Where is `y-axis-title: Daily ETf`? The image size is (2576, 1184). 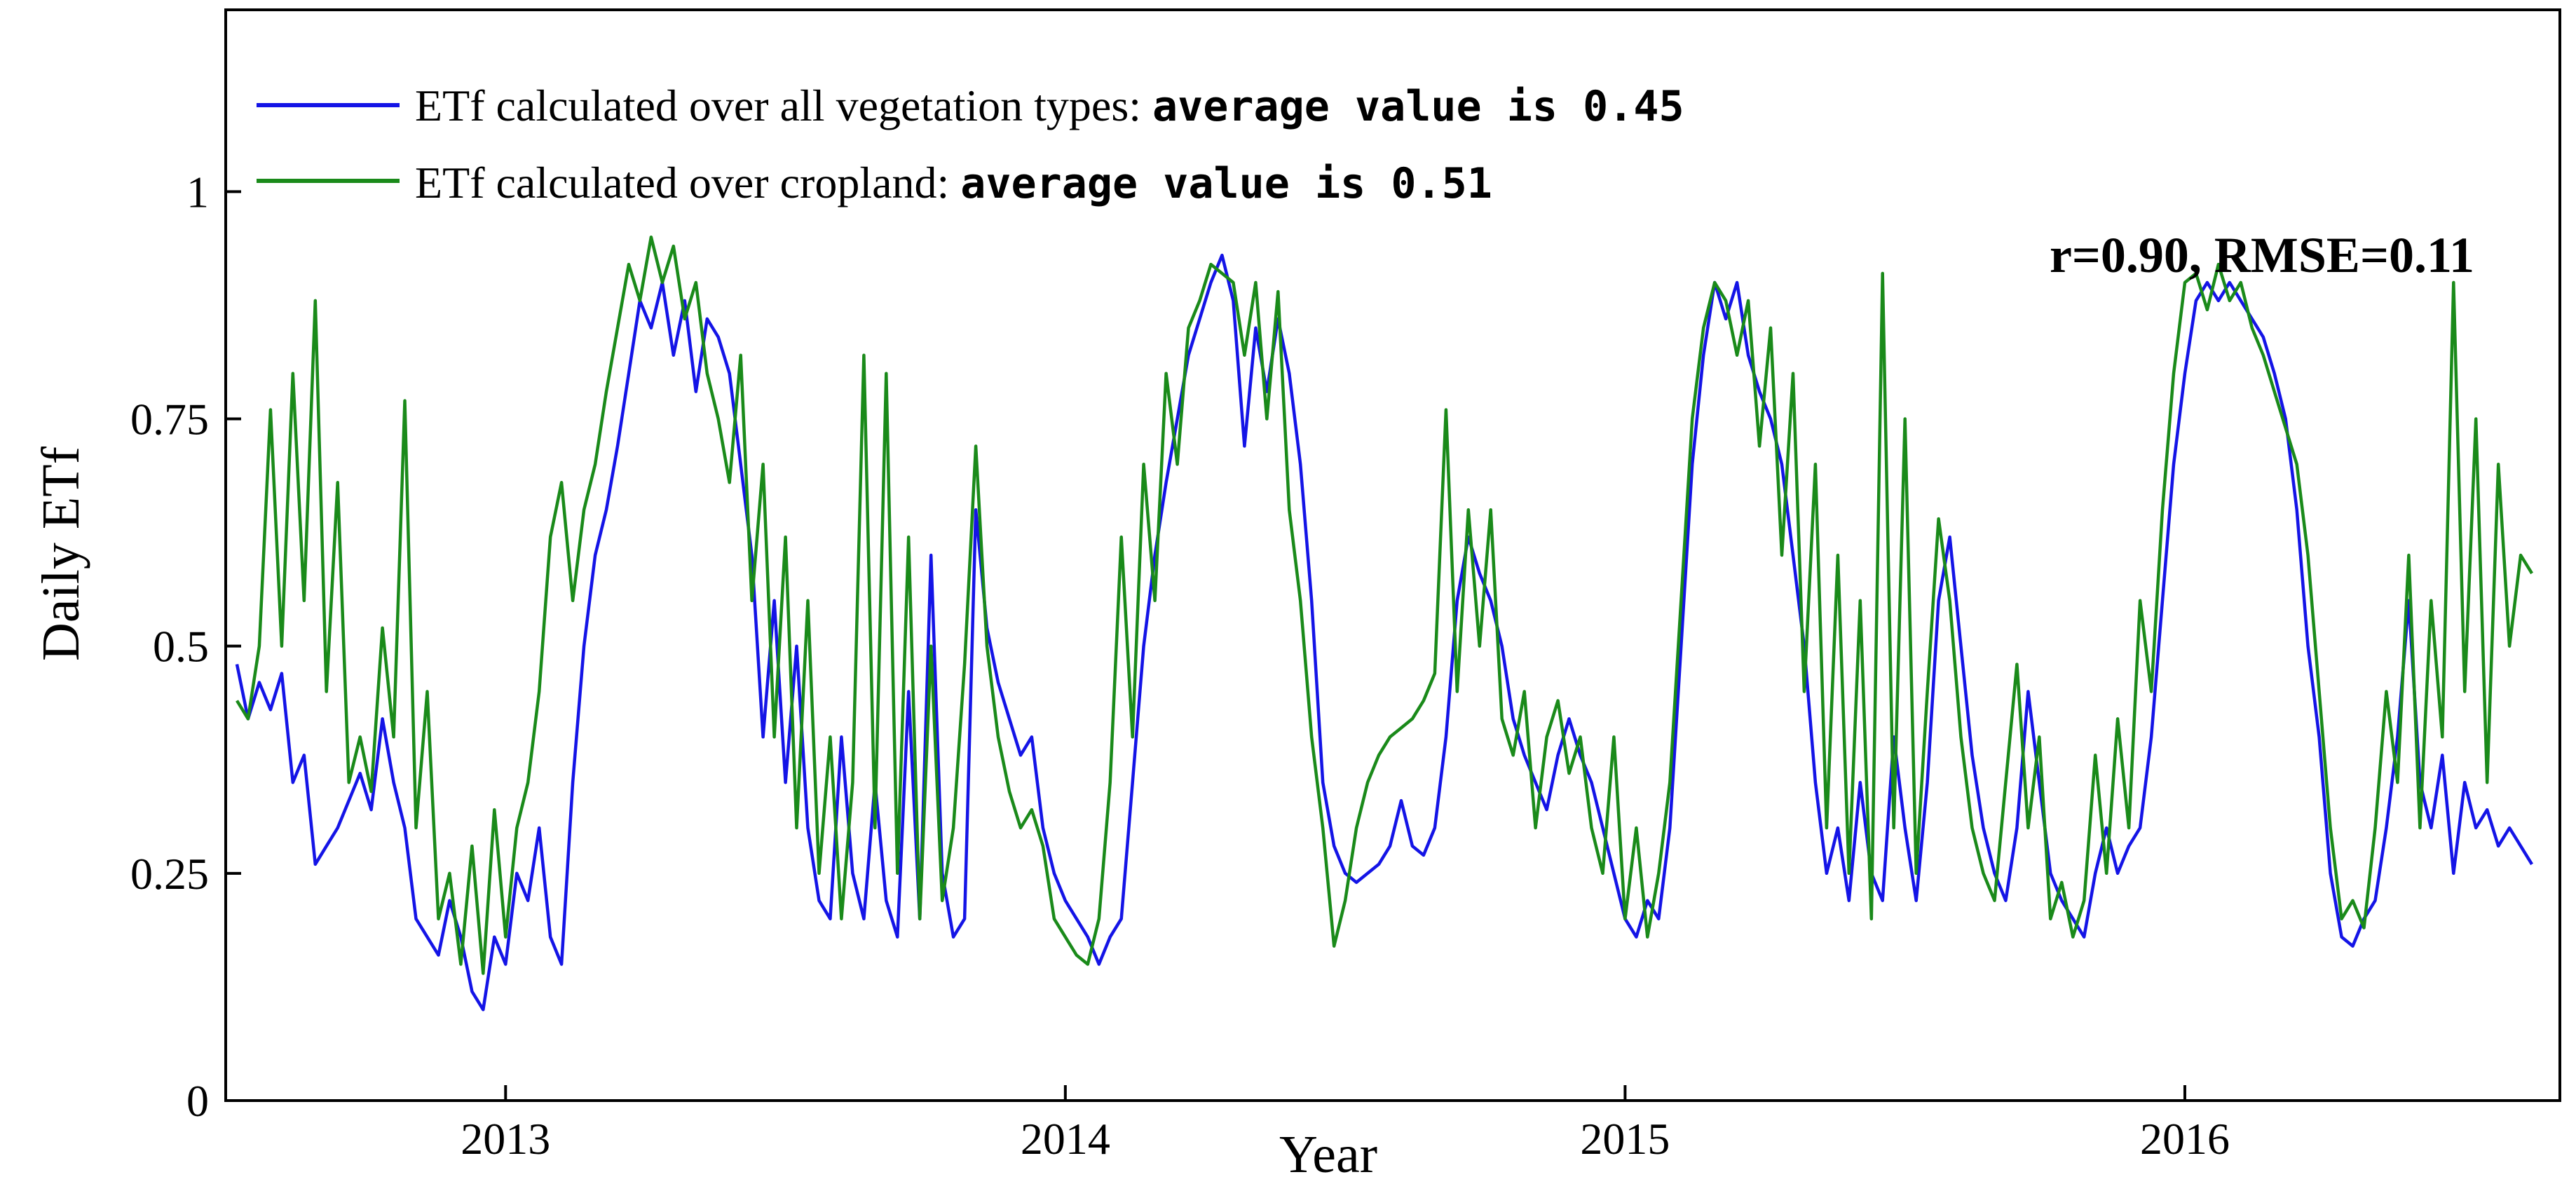 y-axis-title: Daily ETf is located at coordinates (61, 553).